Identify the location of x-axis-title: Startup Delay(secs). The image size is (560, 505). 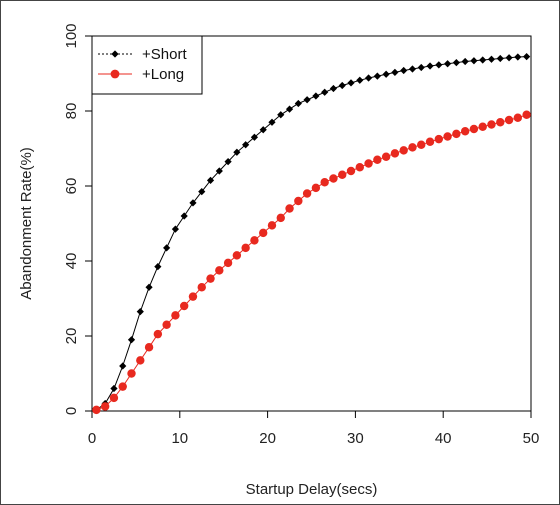
(312, 489).